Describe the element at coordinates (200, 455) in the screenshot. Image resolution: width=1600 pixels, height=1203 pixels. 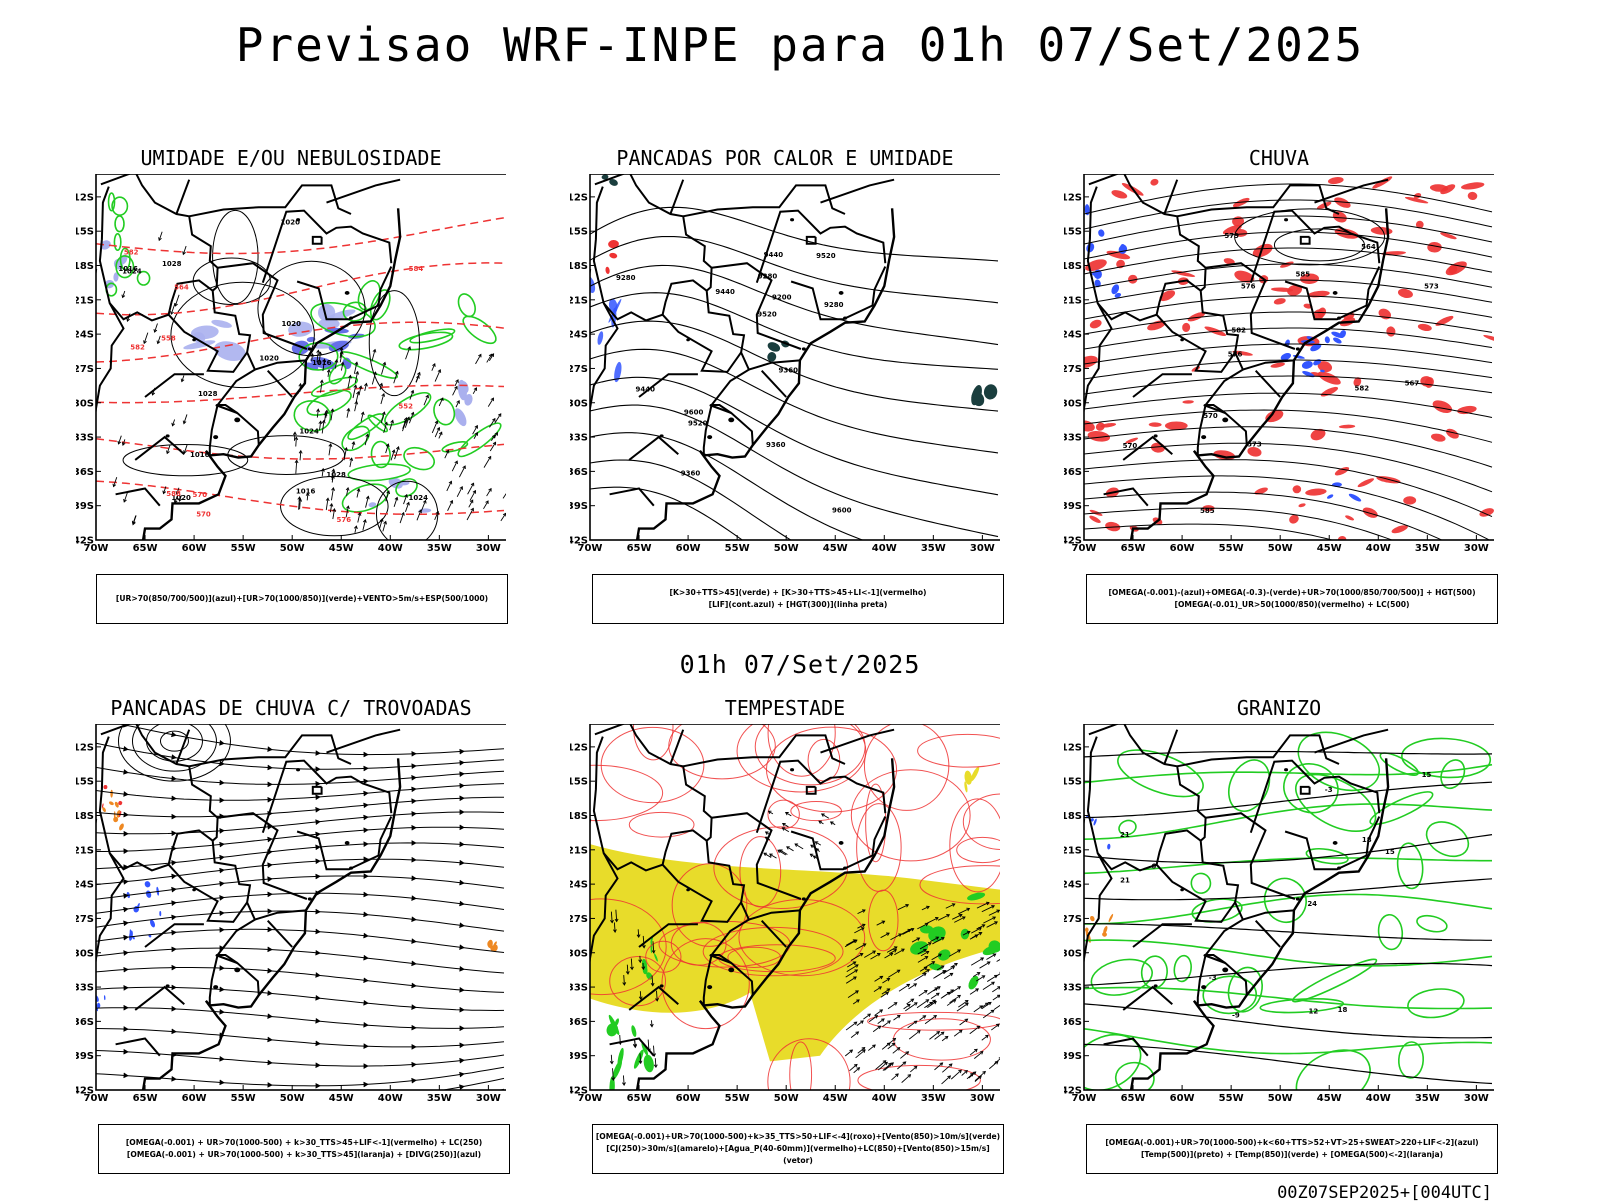
I see `contour-label: 1016` at that location.